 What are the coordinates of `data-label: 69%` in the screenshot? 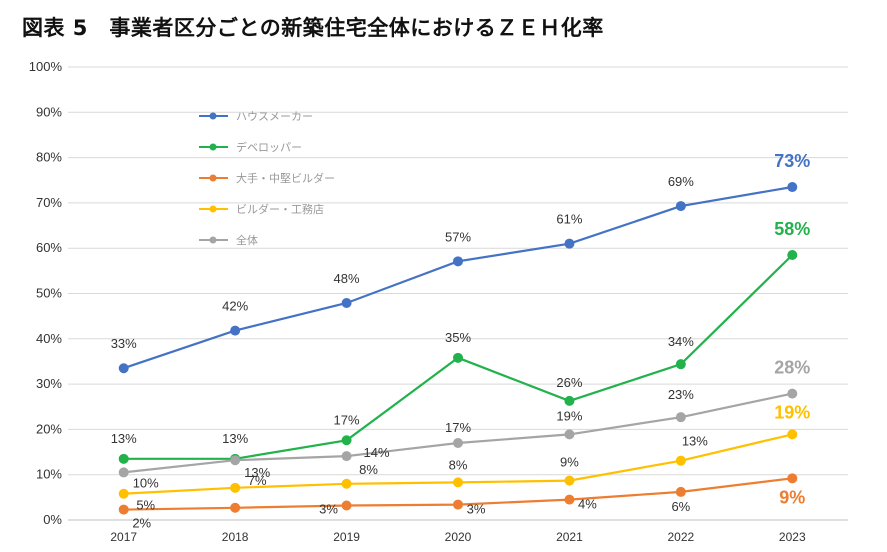 It's located at (681, 181).